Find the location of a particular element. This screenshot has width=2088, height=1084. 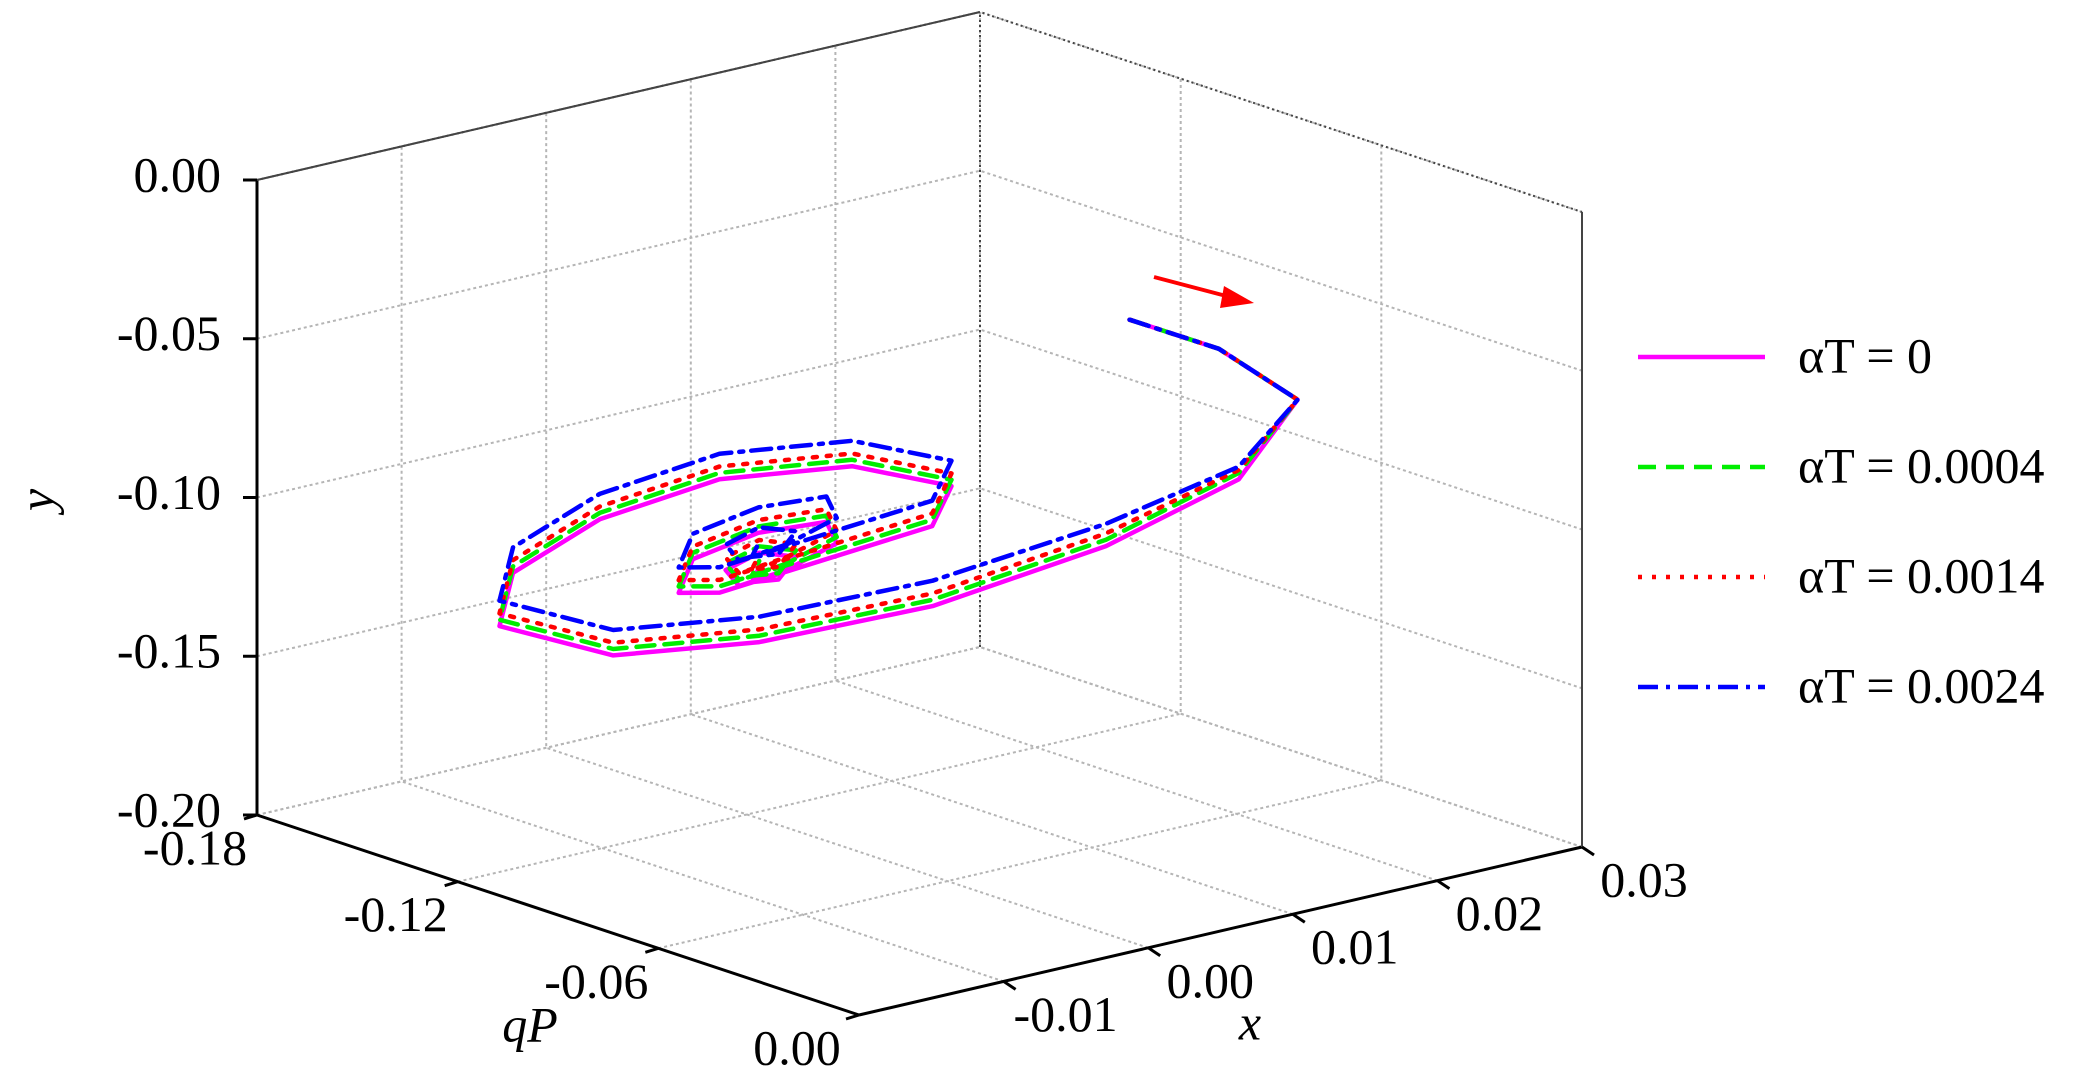

q-tick-label: -0.12 is located at coordinates (396, 914).